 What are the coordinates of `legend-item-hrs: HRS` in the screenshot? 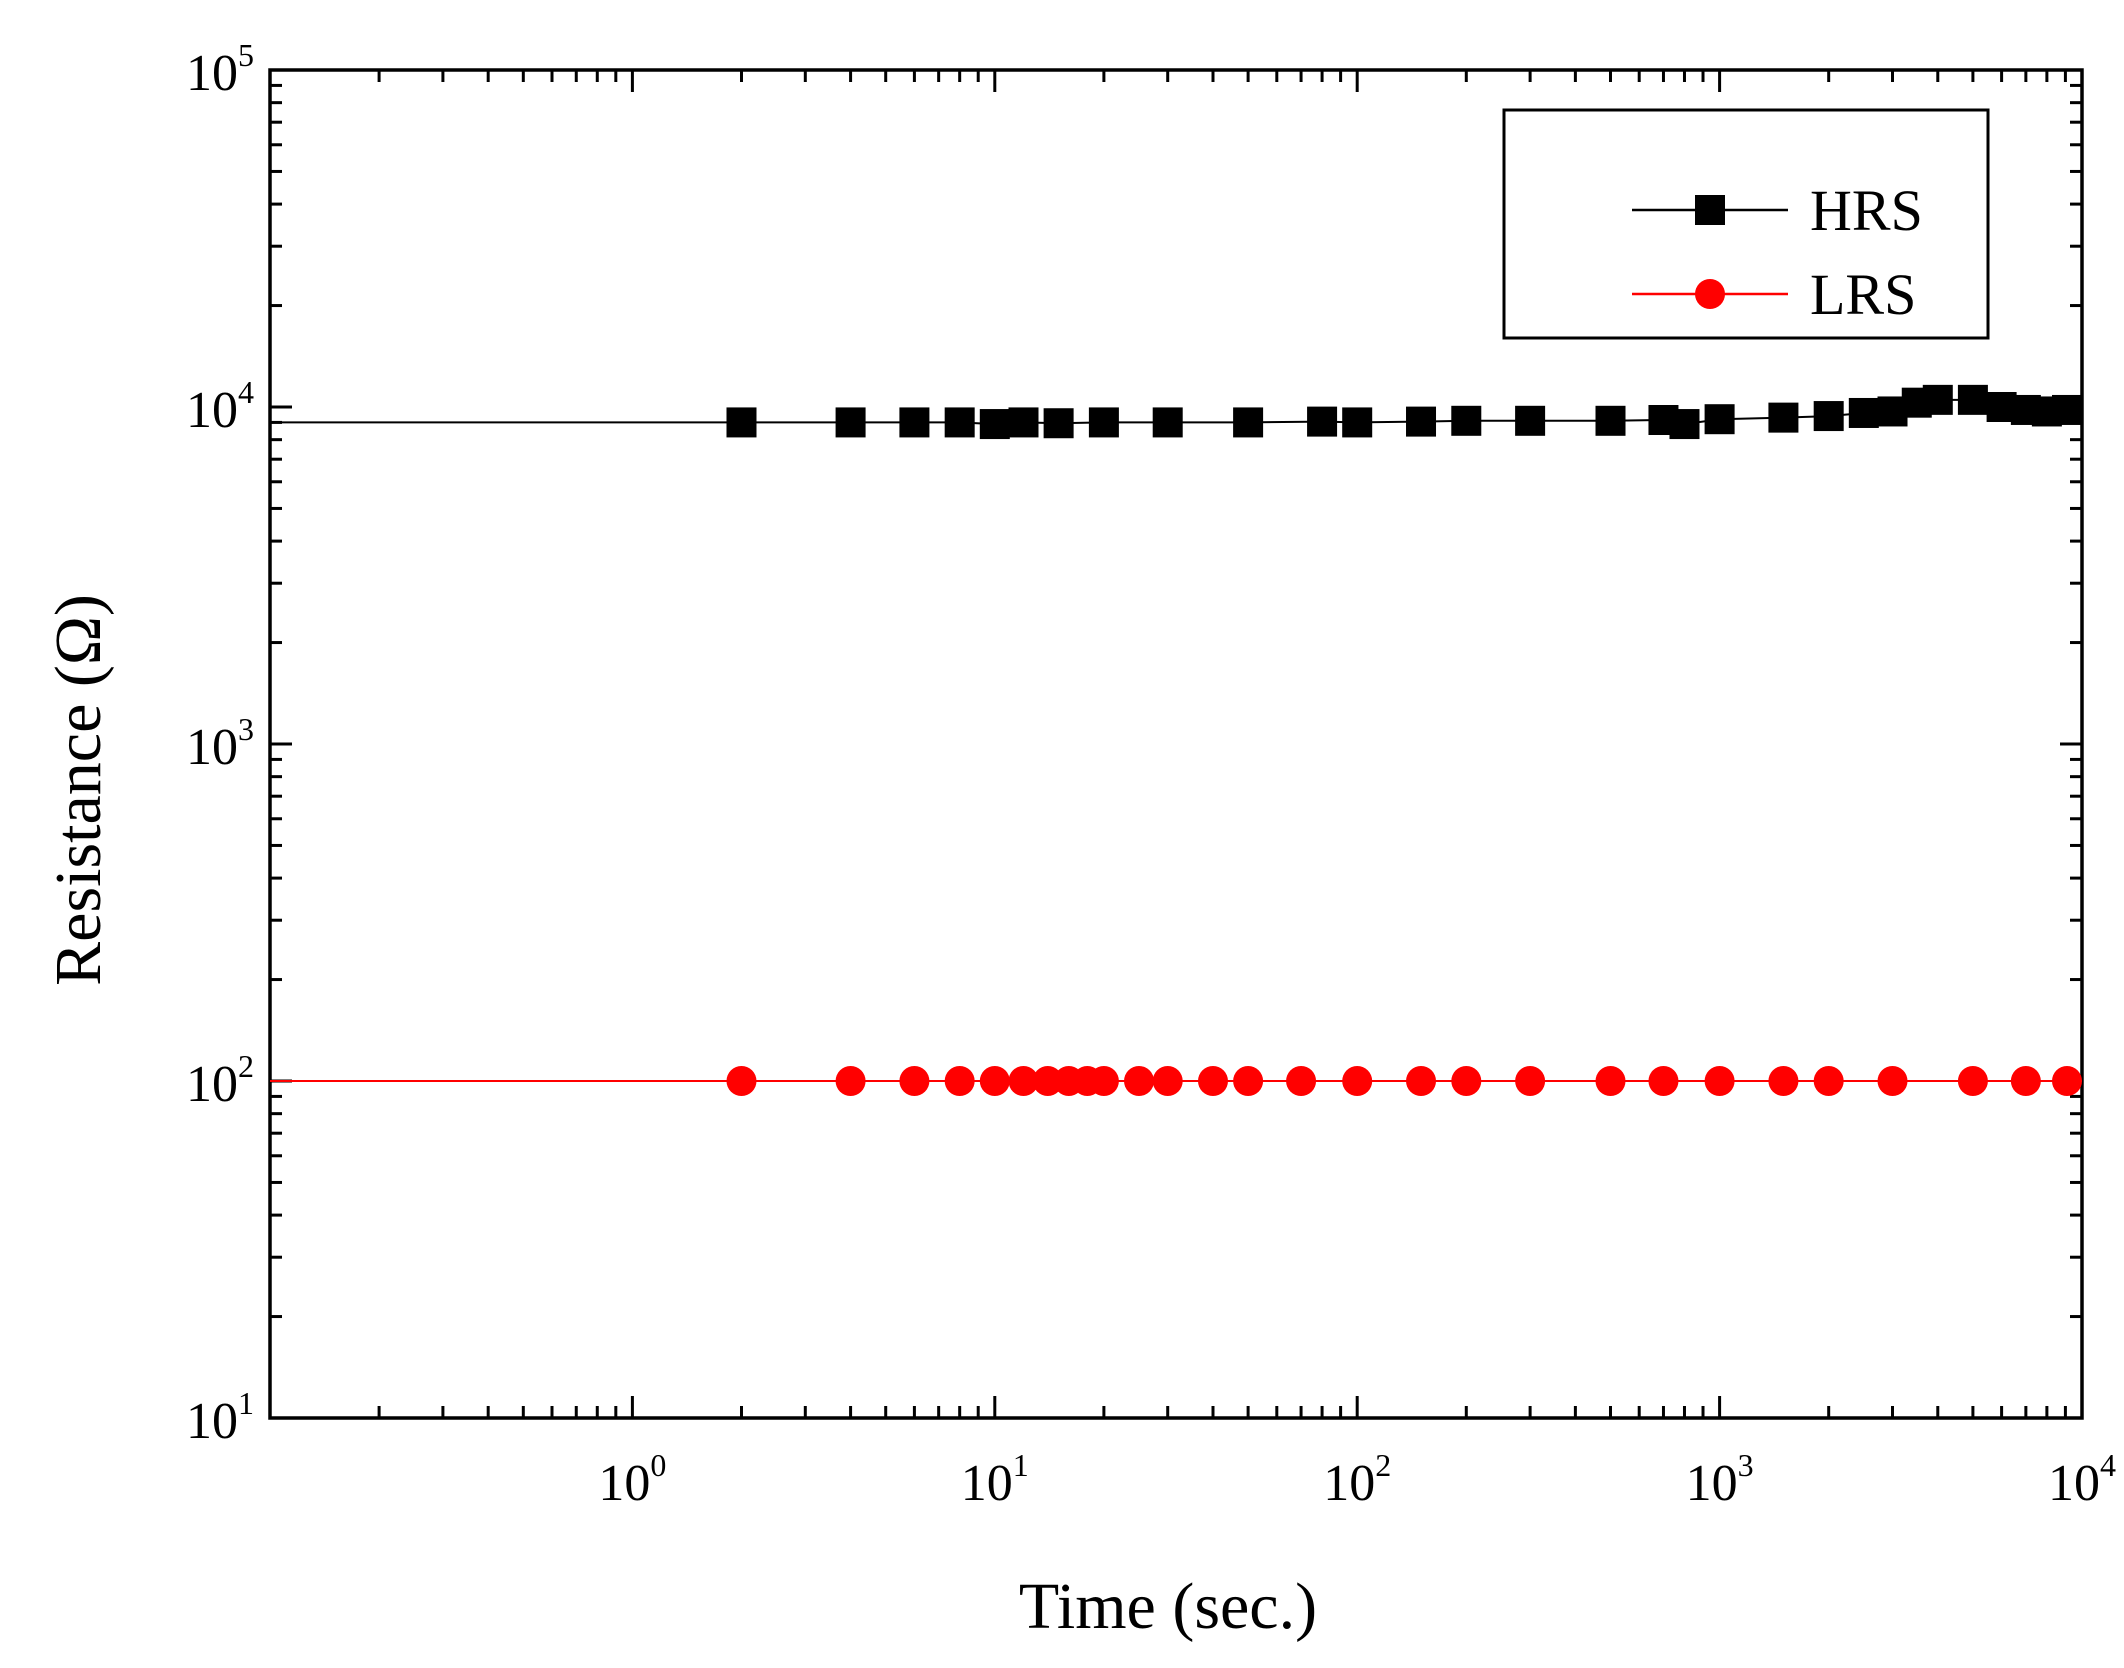 It's located at (1777, 210).